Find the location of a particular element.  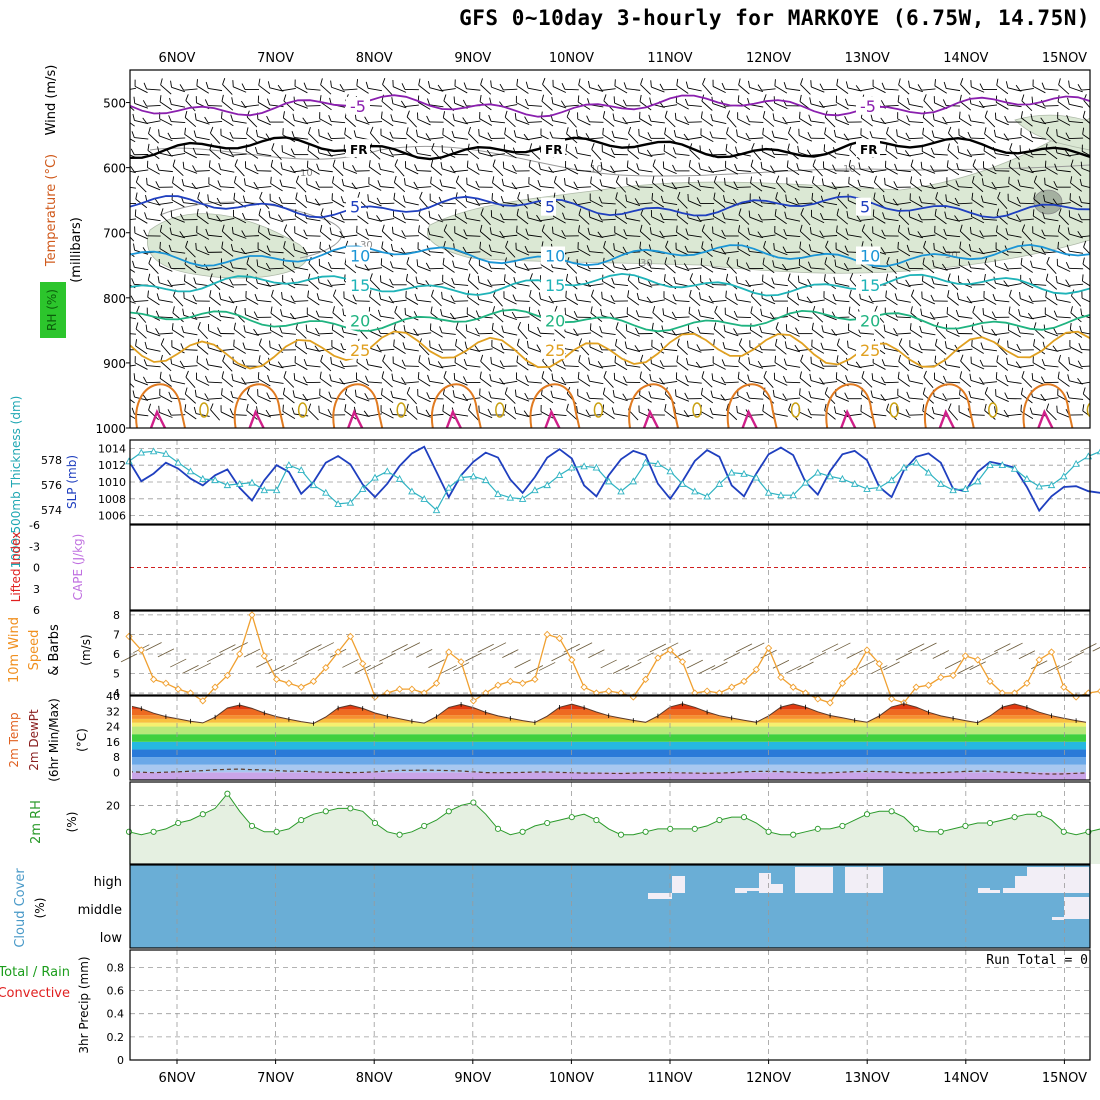

isotherm-label: 25 is located at coordinates (870, 350).